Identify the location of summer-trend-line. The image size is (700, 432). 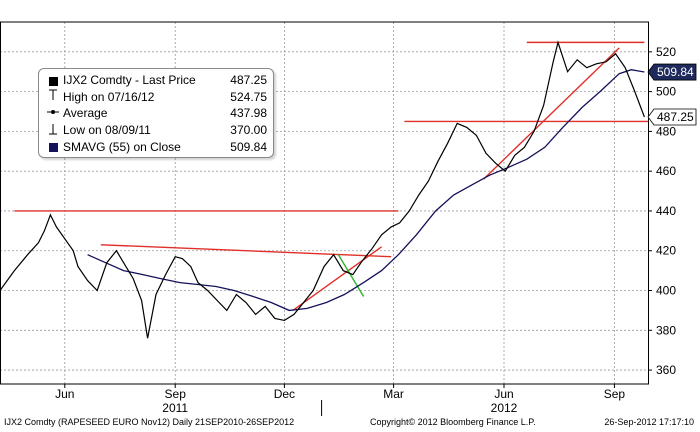
(551, 113).